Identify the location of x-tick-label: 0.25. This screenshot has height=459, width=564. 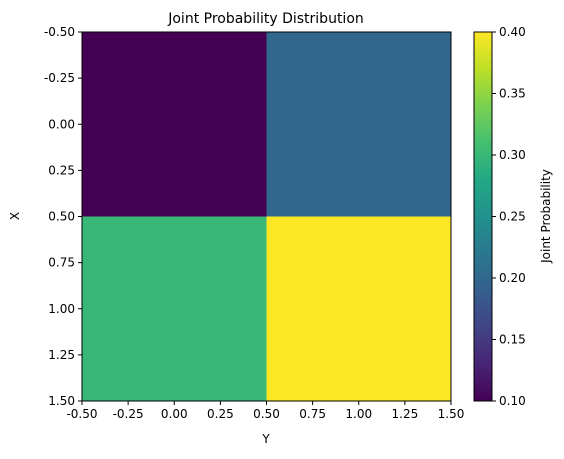
(220, 414).